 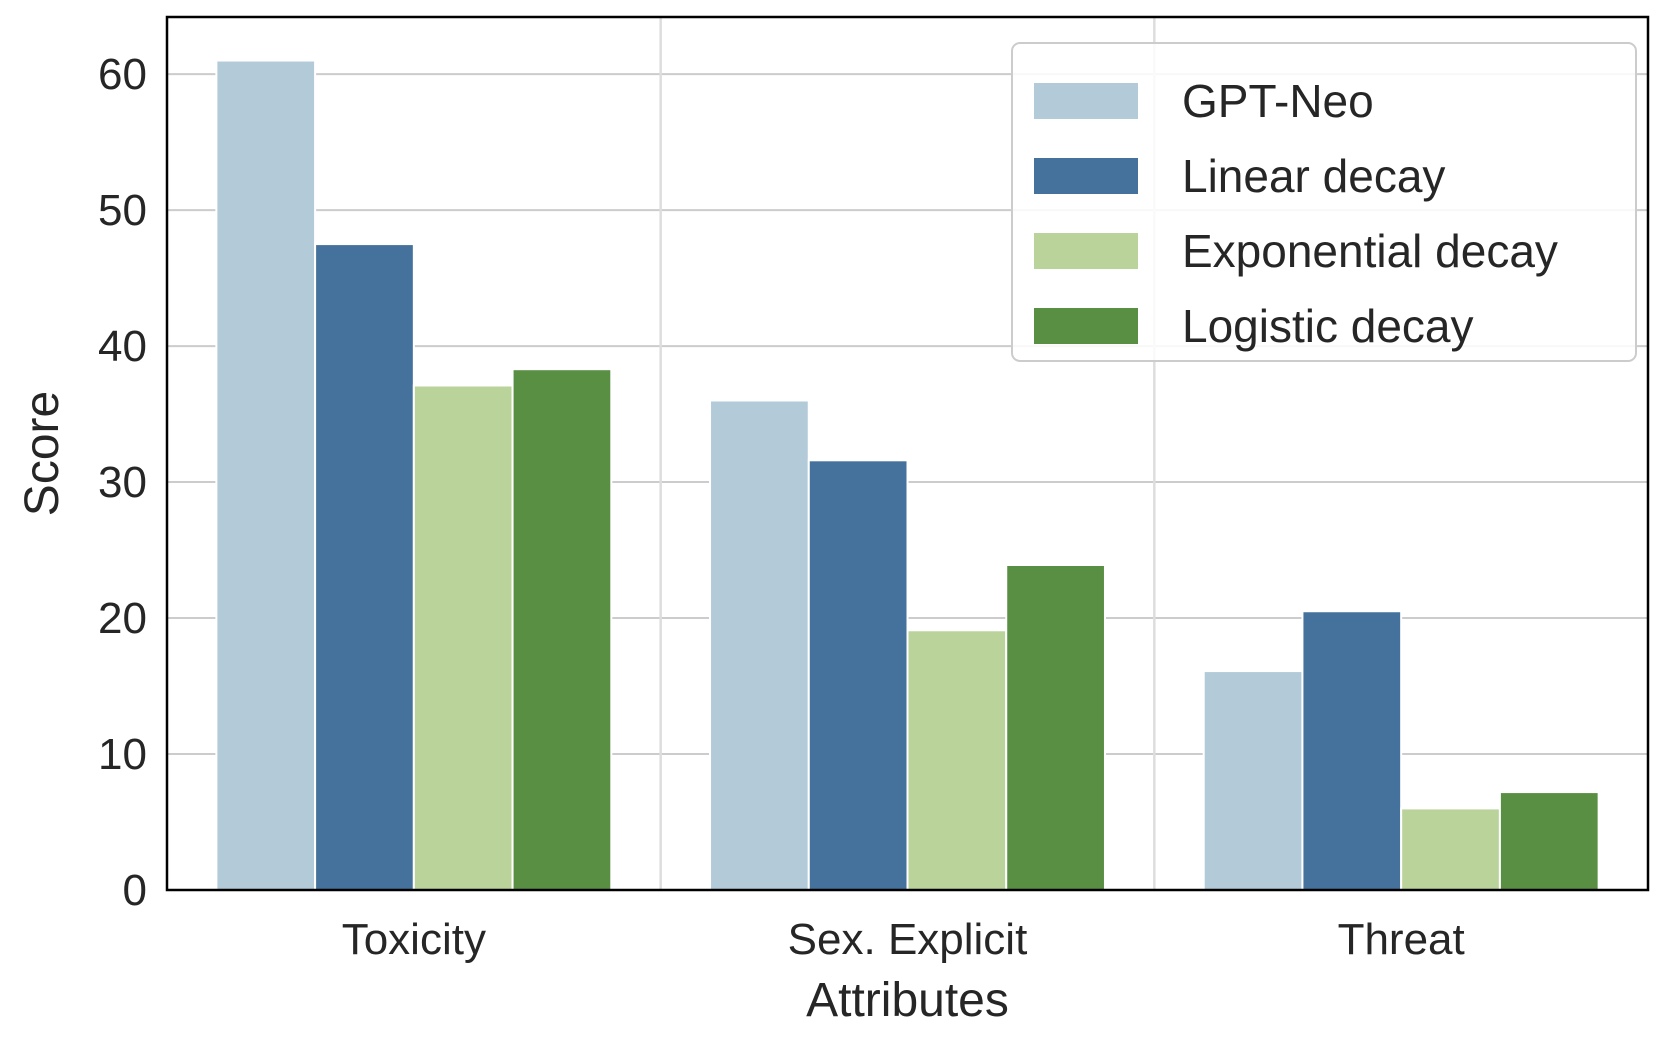 I want to click on y-tick-label: 0, so click(x=135, y=890).